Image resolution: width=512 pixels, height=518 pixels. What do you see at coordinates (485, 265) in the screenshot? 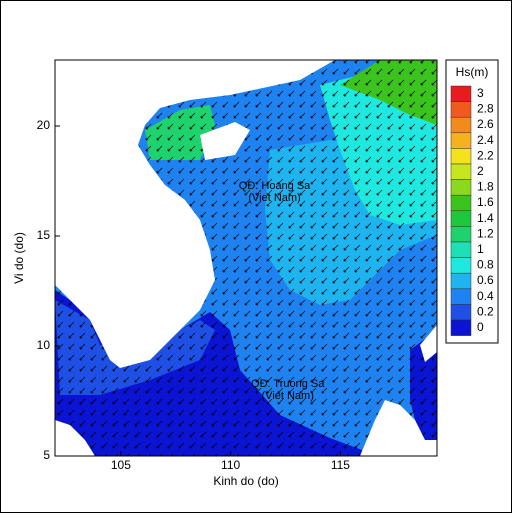
I see `colorbar-label: 0.8` at bounding box center [485, 265].